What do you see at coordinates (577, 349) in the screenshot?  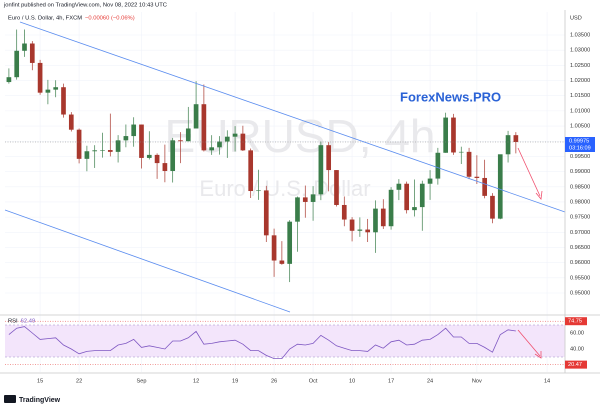 I see `rsi-tick-label: 40.00` at bounding box center [577, 349].